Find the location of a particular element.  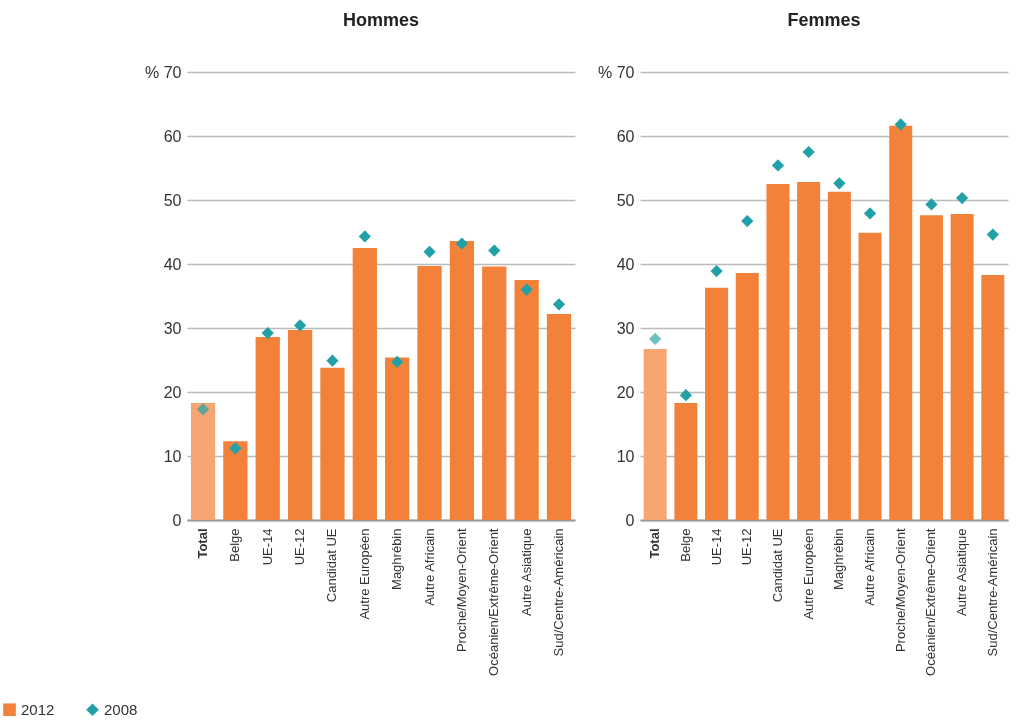

chart-title: Hommes is located at coordinates (381, 20).